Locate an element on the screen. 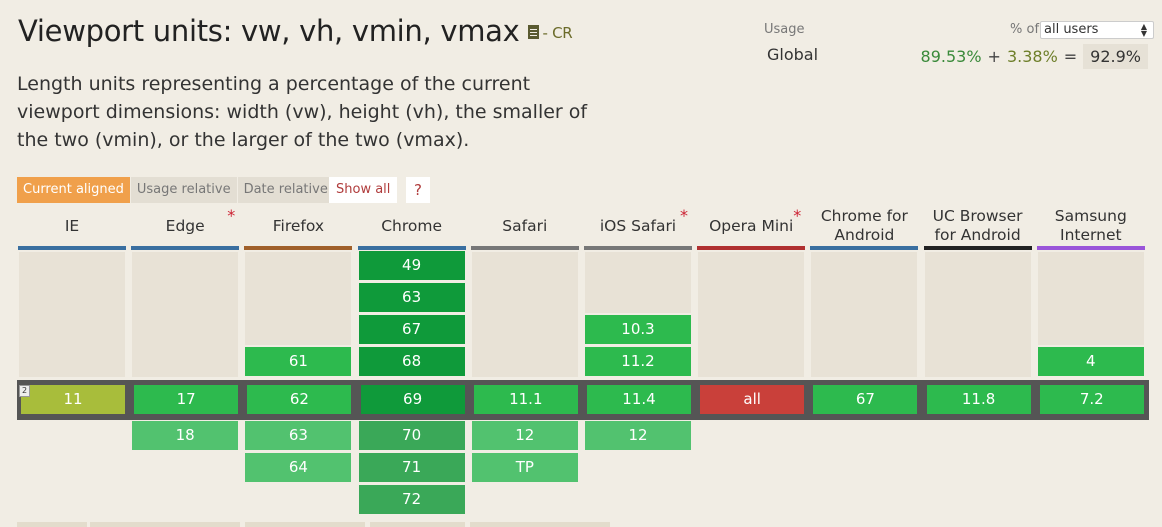 The height and width of the screenshot is (527, 1162). future-version-cell: 71 is located at coordinates (411, 467).